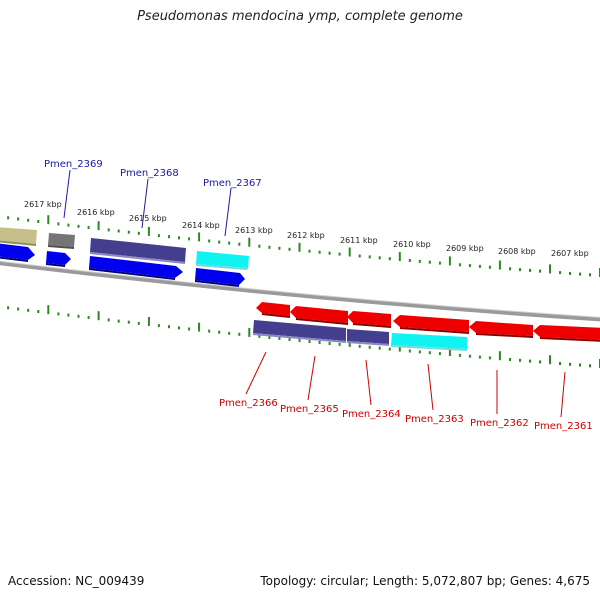 The image size is (600, 600). I want to click on gene-label-pmen-2362: Pmen_2362, so click(499, 423).